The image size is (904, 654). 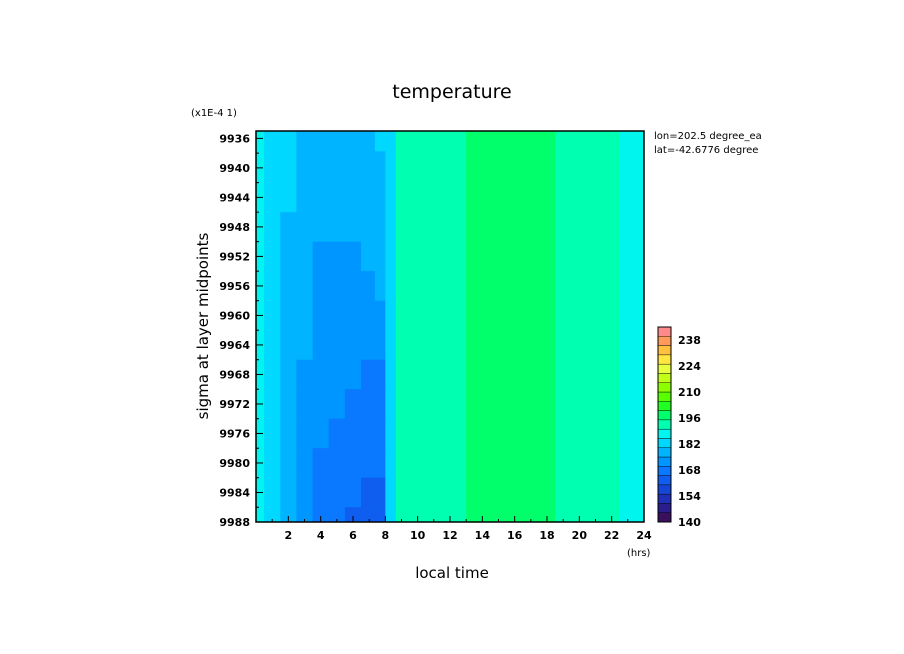 I want to click on colorbar: 140 154 168 182 196 210 224 238, so click(x=679, y=427).